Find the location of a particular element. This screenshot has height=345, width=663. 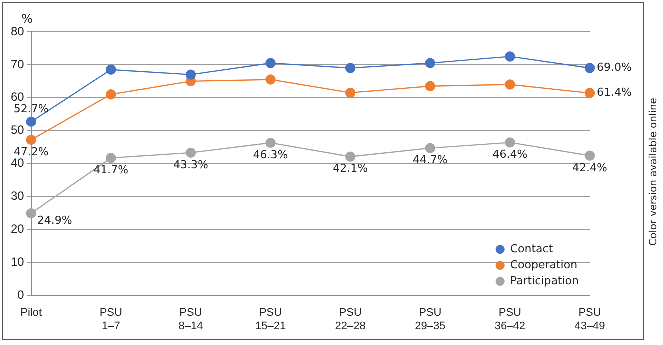

legend-label: Cooperation is located at coordinates (544, 265).